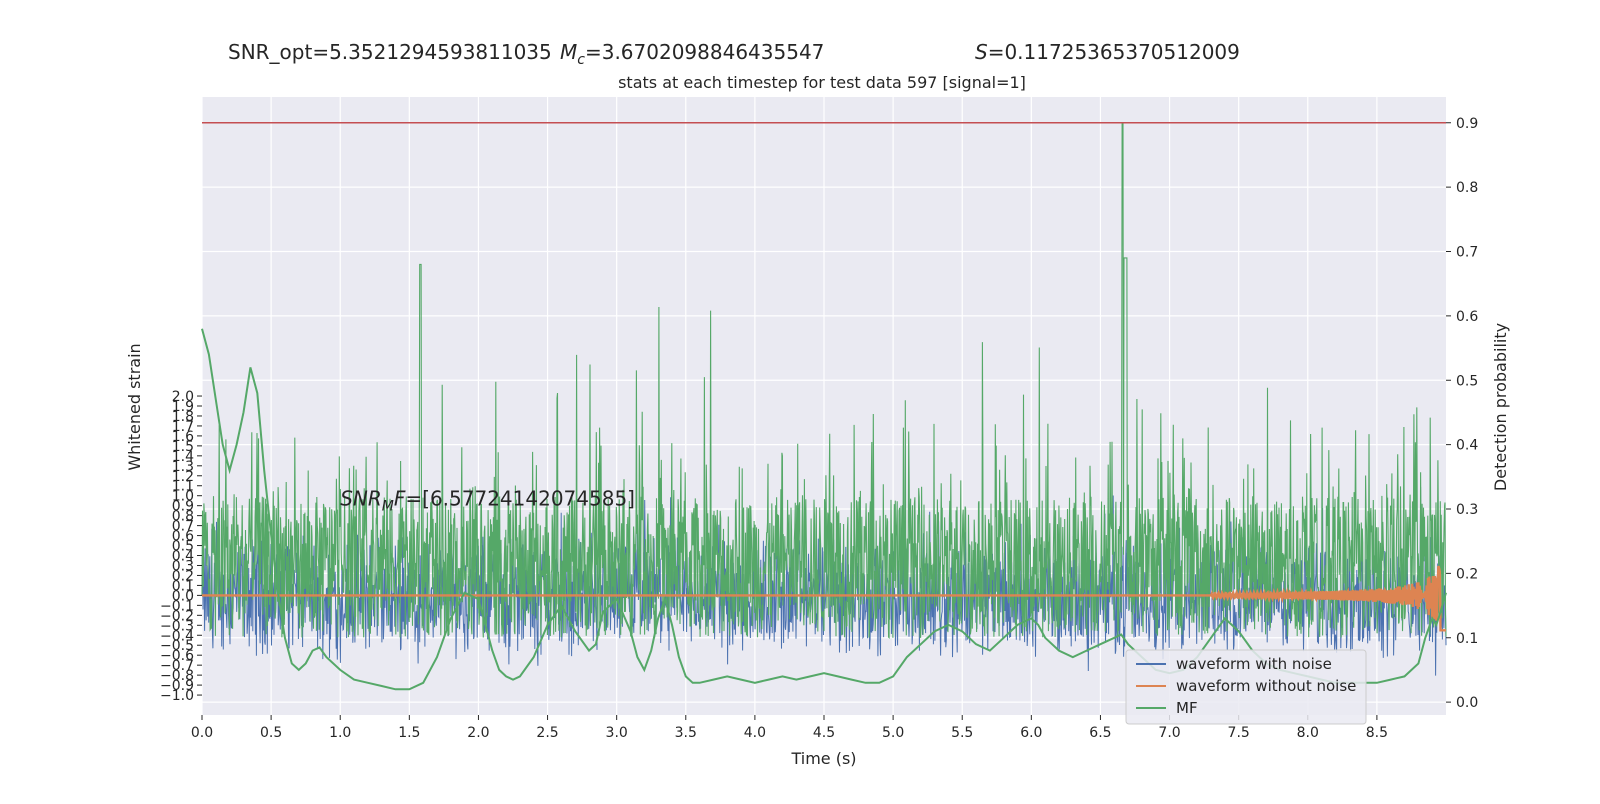 The image size is (1600, 804). What do you see at coordinates (1377, 733) in the screenshot?
I see `x-tick-label: 8.5` at bounding box center [1377, 733].